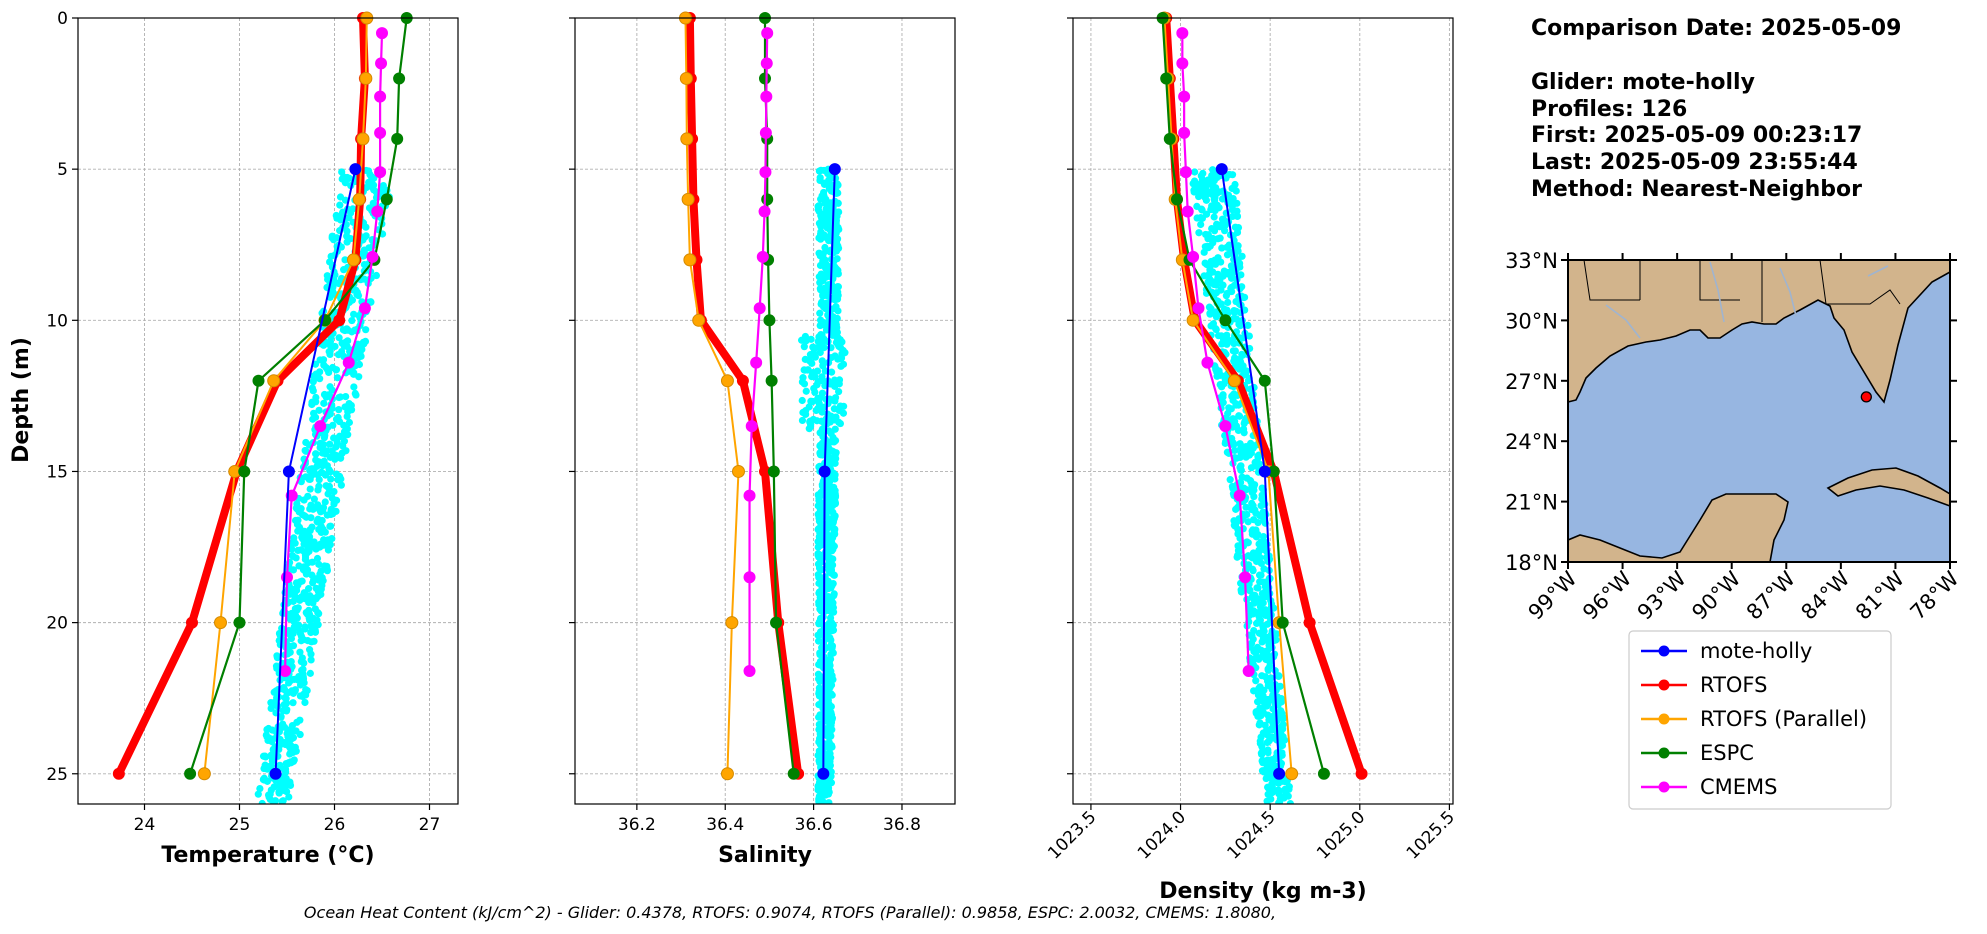 The height and width of the screenshot is (934, 1987). I want to click on map-frame, so click(1759, 411).